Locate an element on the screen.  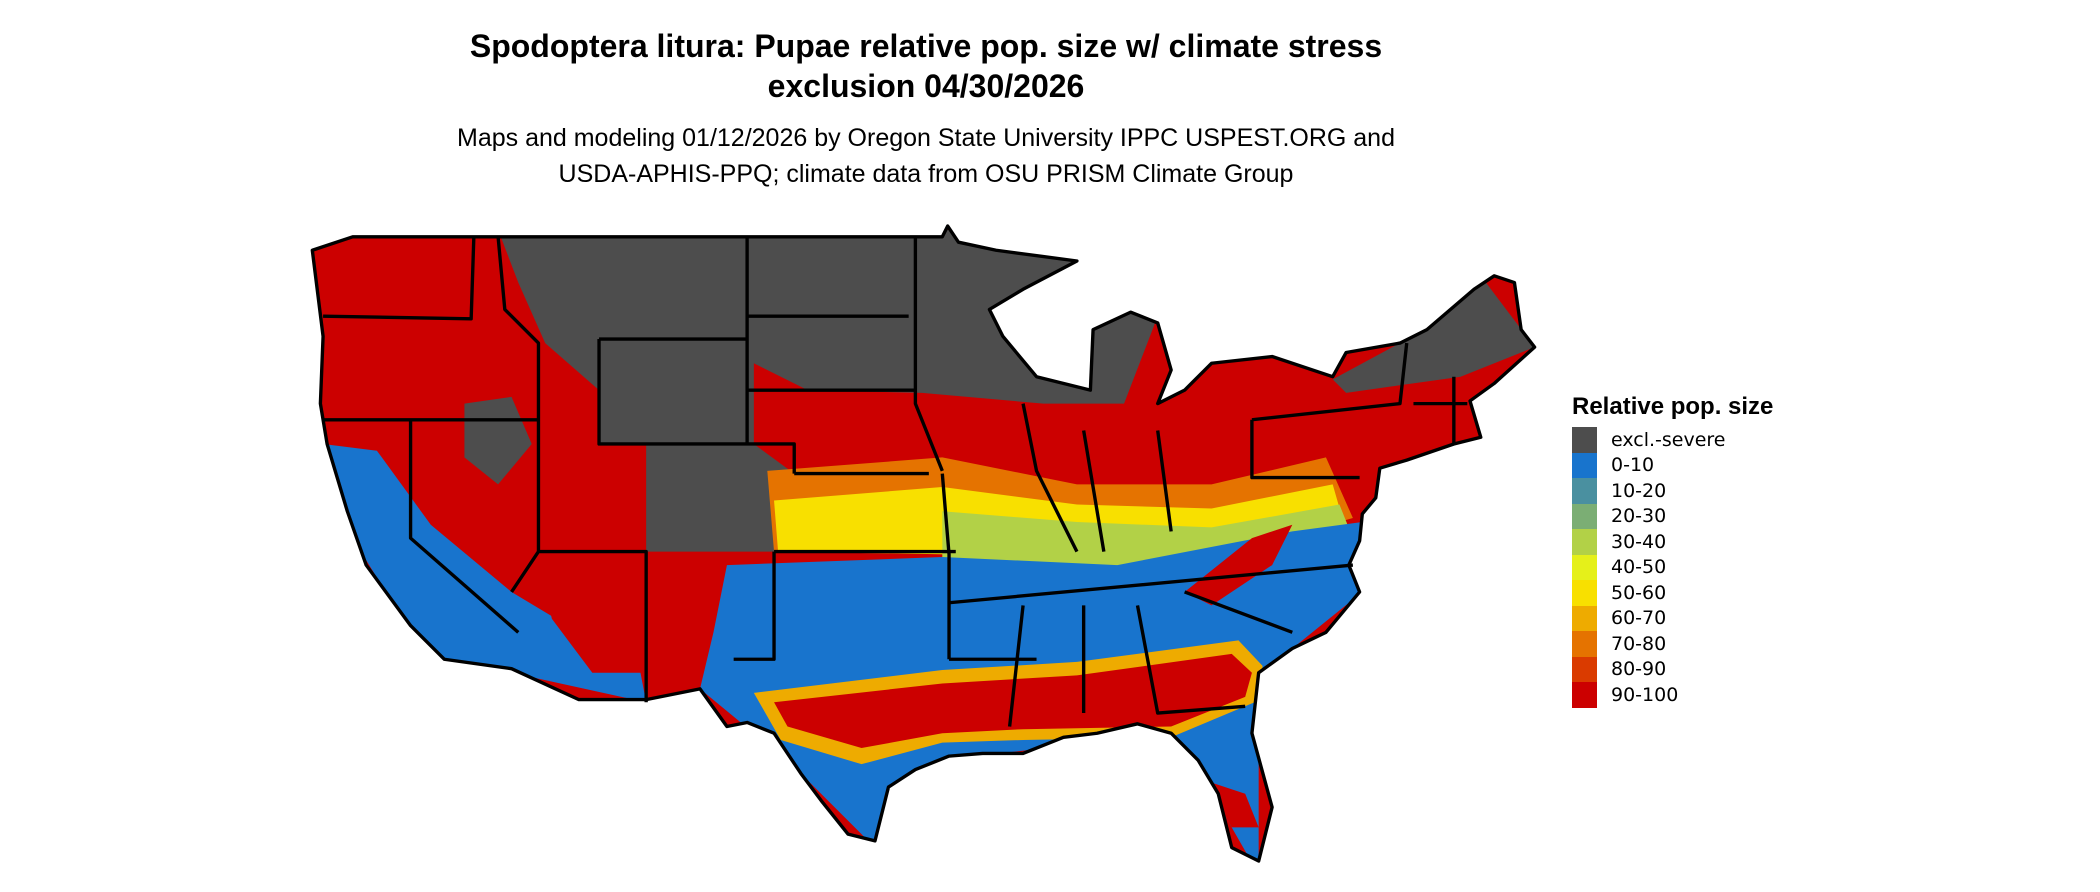
legend-item: 50-60 is located at coordinates (1672, 593).